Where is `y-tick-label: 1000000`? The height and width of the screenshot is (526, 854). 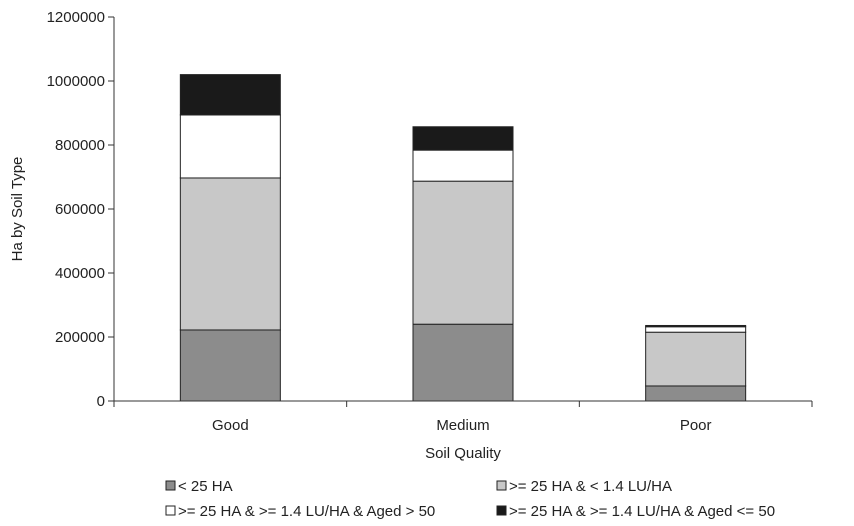
y-tick-label: 1000000 is located at coordinates (76, 81).